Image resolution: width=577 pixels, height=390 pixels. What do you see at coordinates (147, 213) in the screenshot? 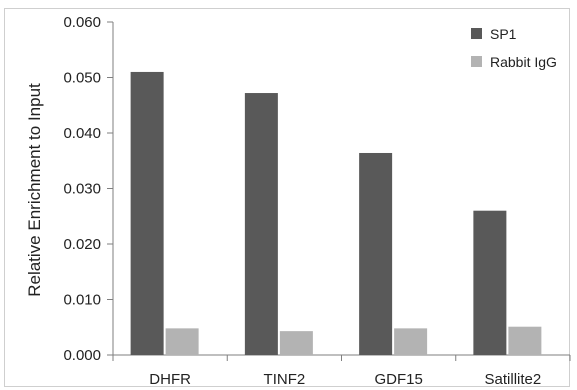
I see `bar-sp1-dhfr` at bounding box center [147, 213].